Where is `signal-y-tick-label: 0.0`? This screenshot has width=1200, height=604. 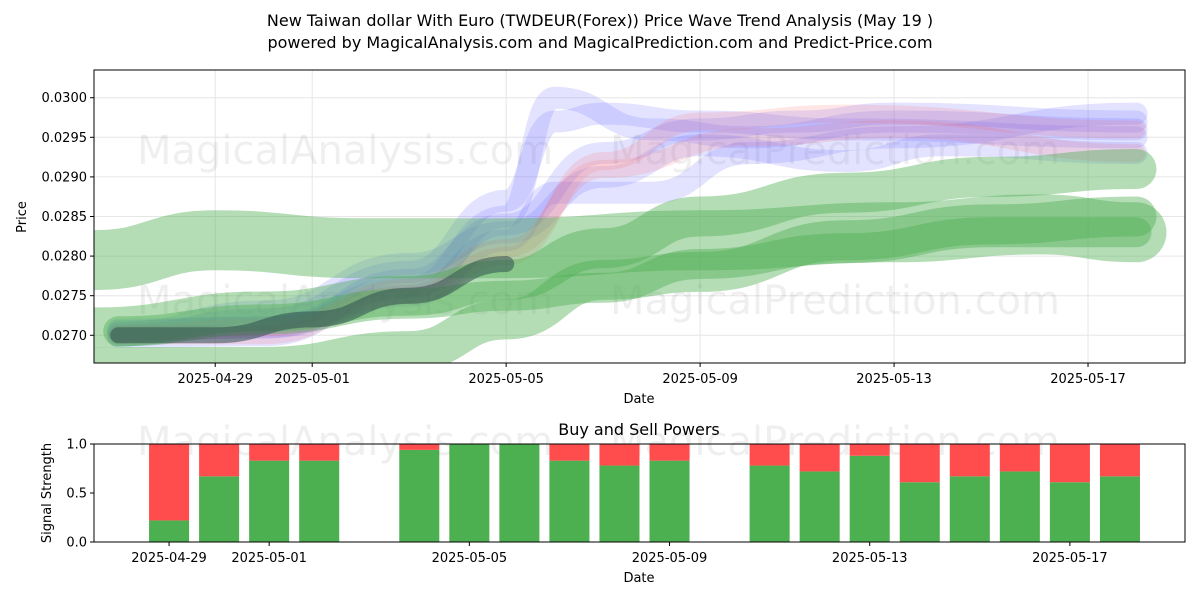
signal-y-tick-label: 0.0 is located at coordinates (76, 543).